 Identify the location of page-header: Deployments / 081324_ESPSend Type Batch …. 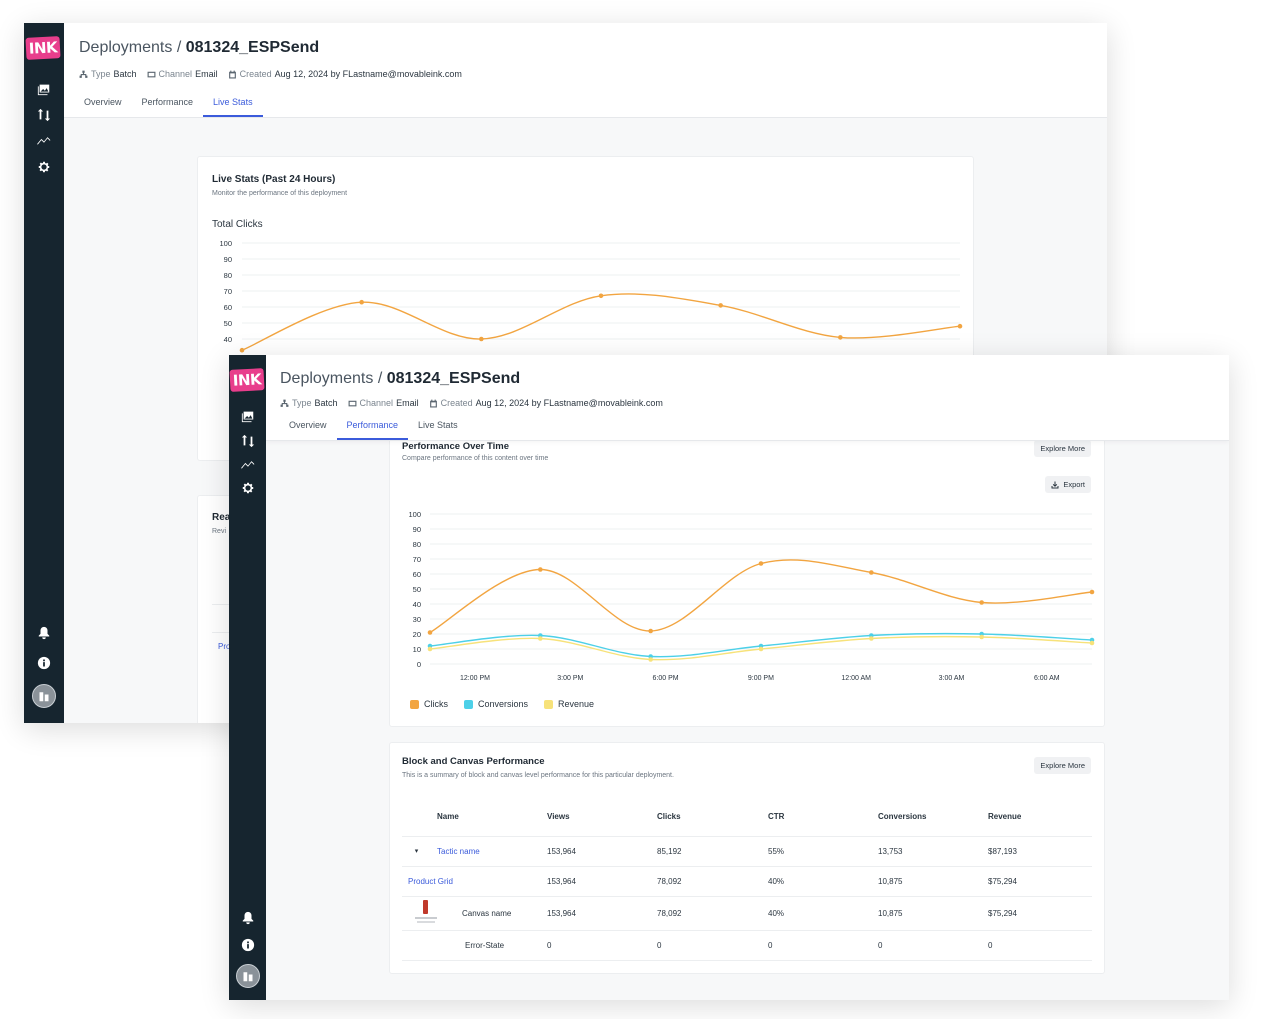
(585, 70).